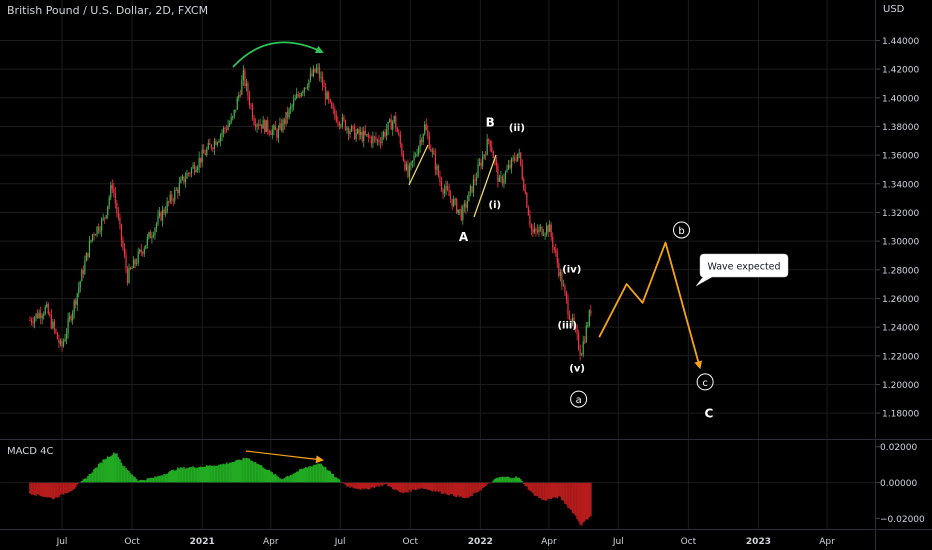  I want to click on wave-label: (iii), so click(566, 326).